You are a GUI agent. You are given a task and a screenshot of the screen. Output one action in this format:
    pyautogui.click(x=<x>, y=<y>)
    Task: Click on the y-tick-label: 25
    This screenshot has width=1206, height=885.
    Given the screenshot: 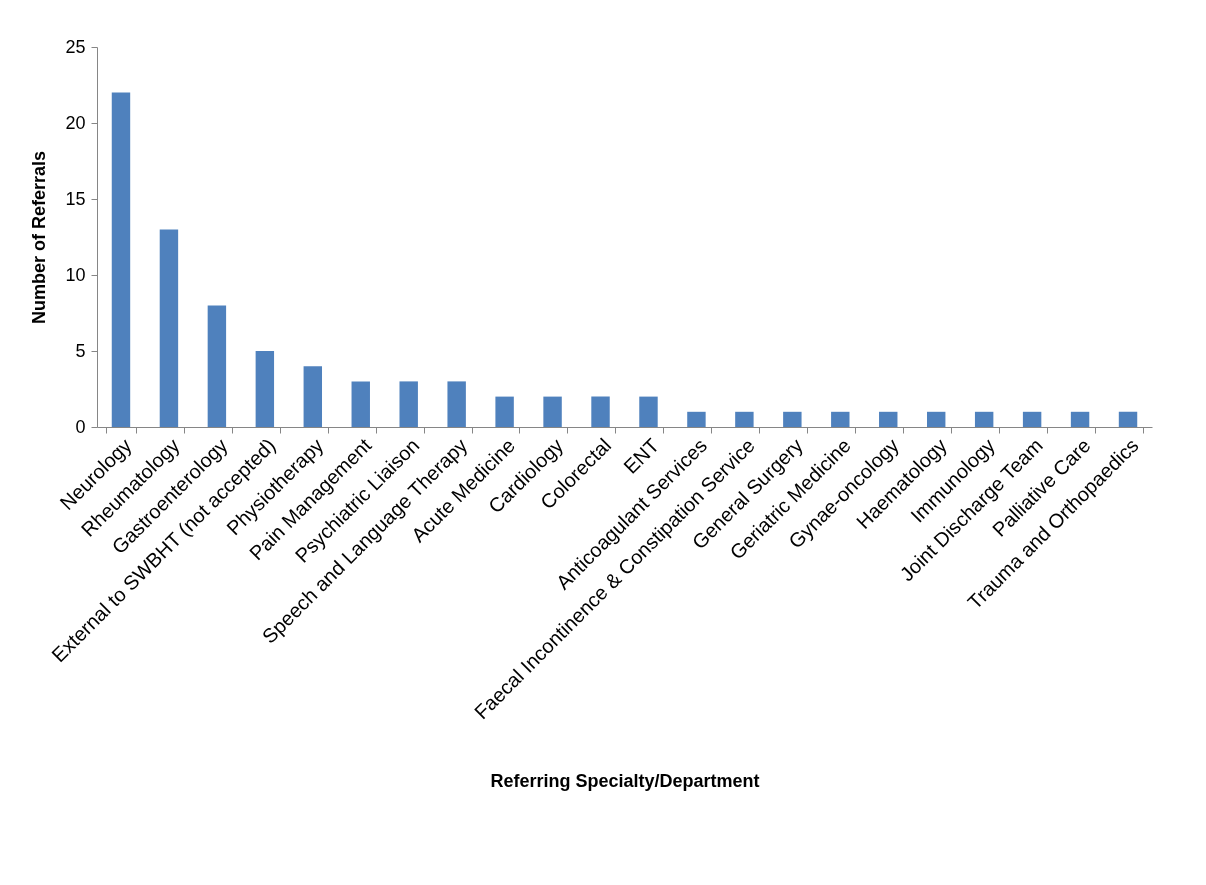 What is the action you would take?
    pyautogui.click(x=75, y=46)
    